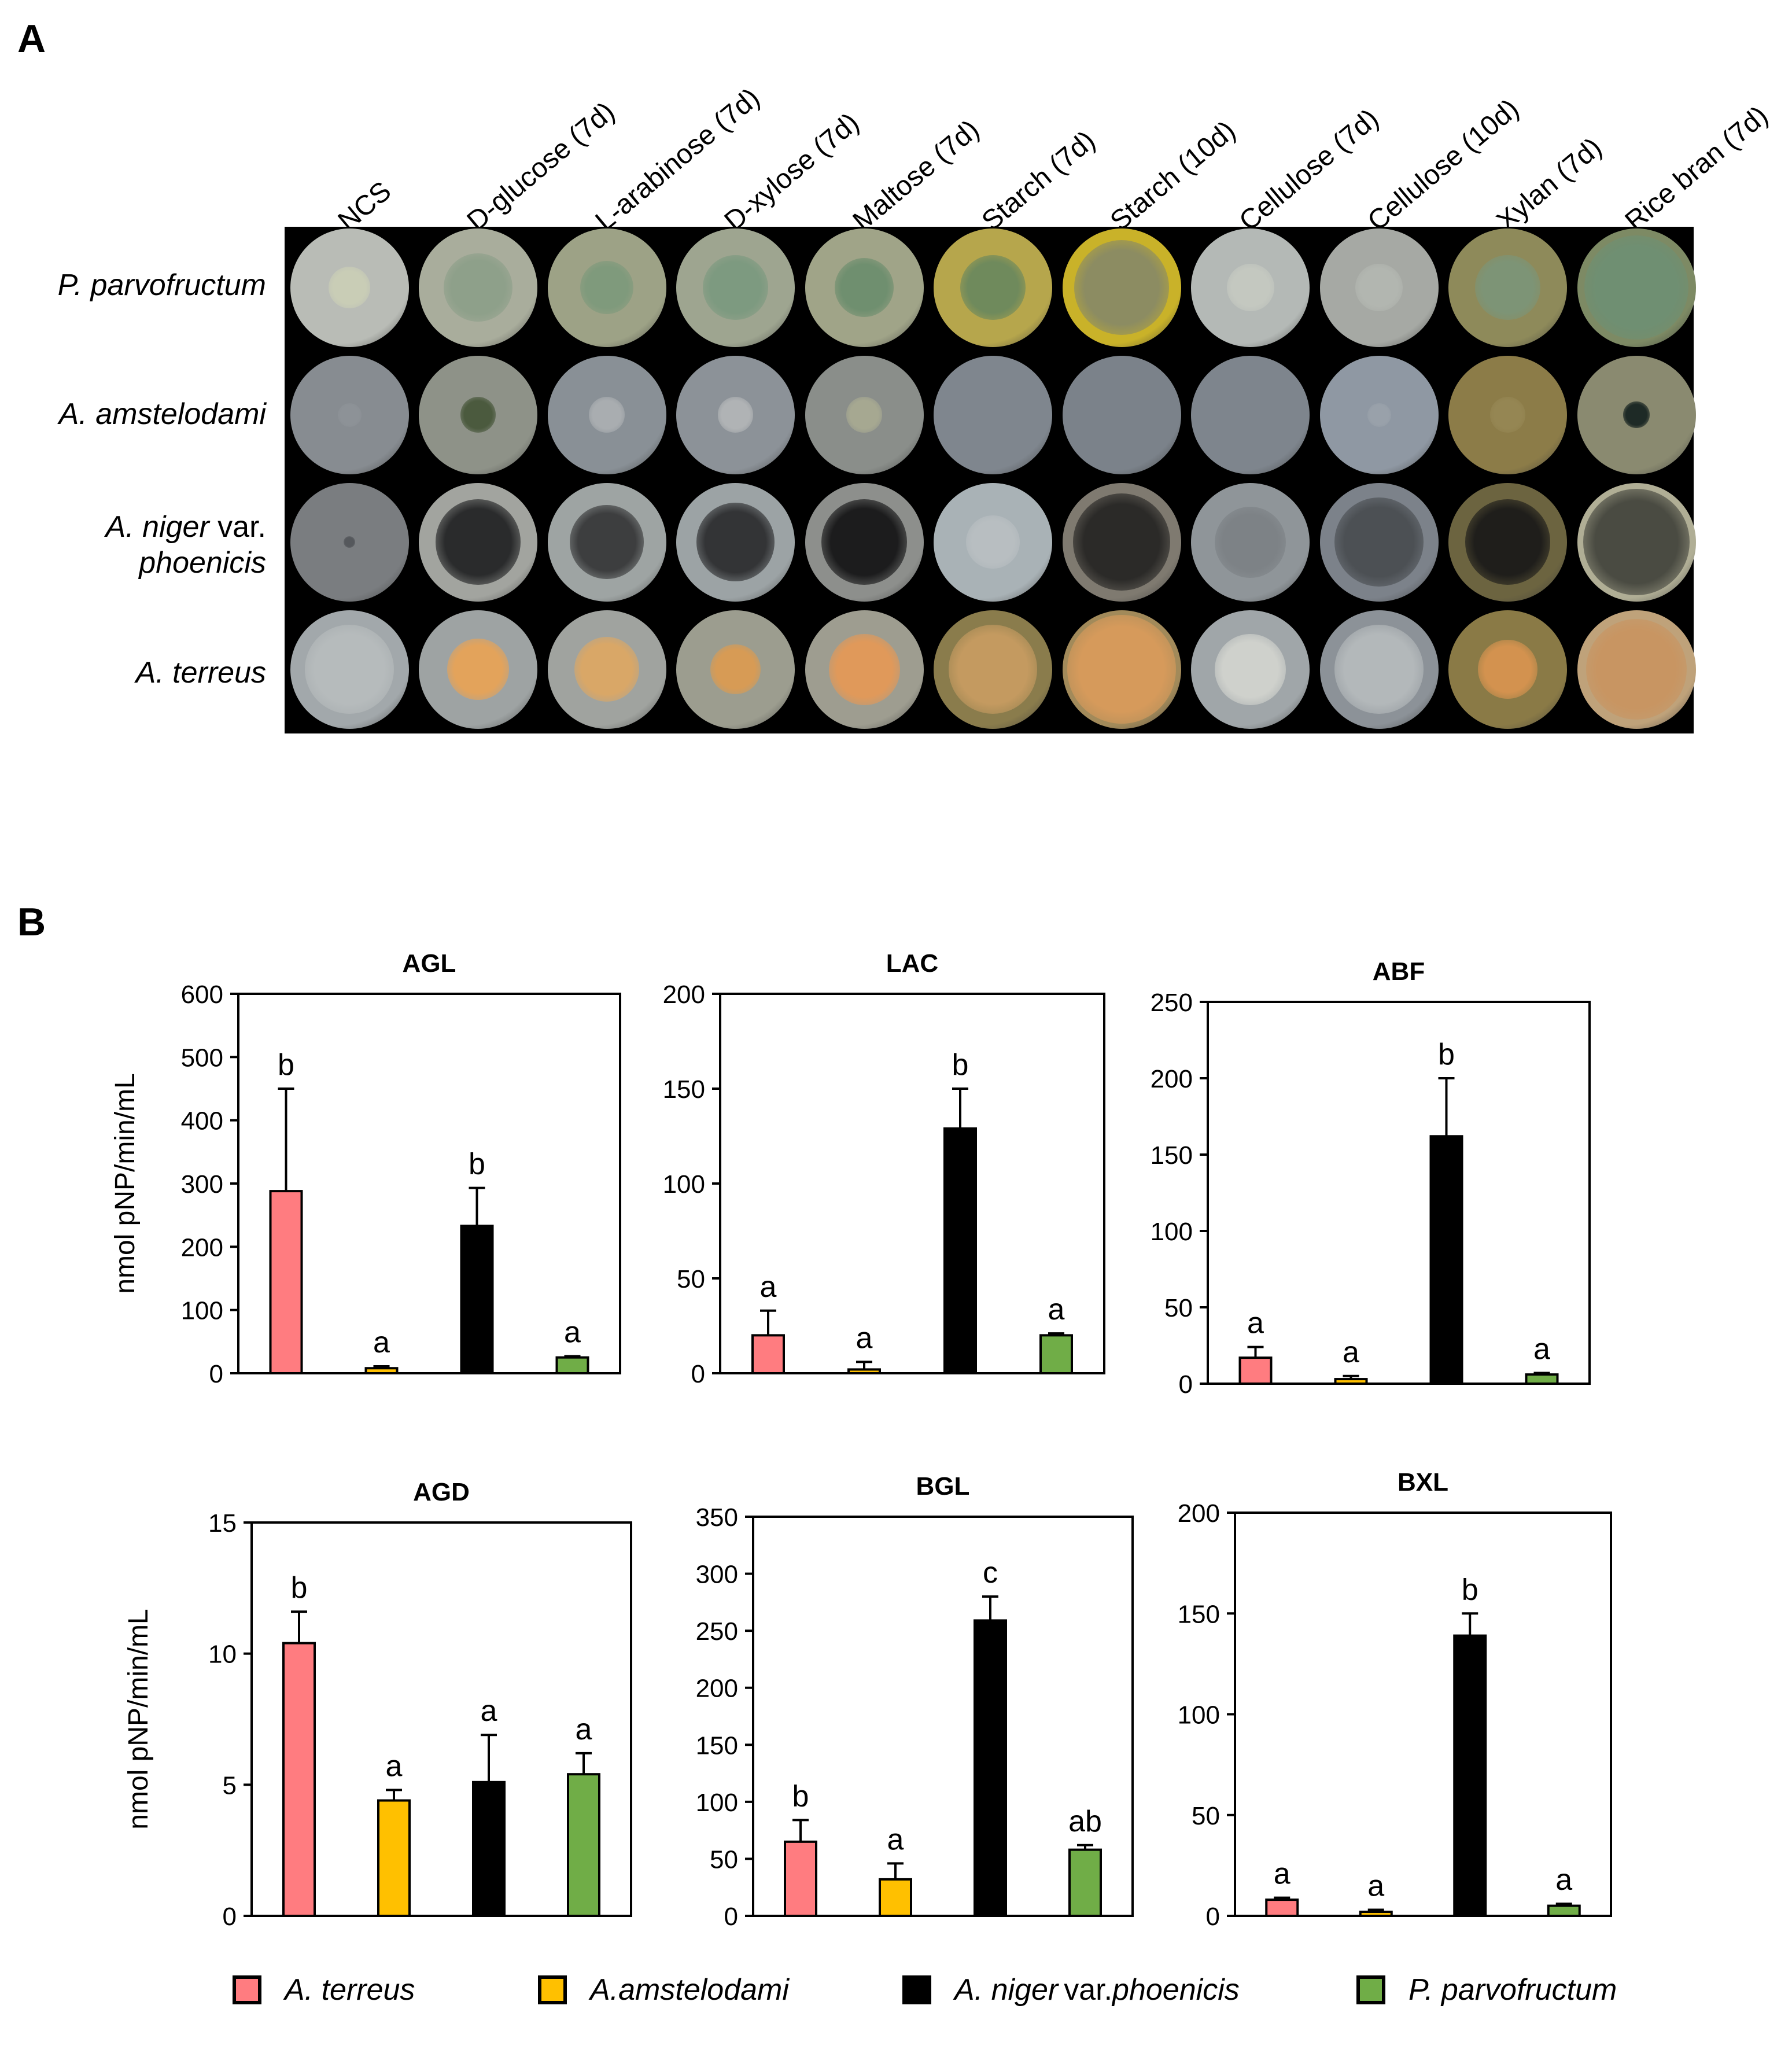 Image resolution: width=1792 pixels, height=2046 pixels. Describe the element at coordinates (1085, 1821) in the screenshot. I see `significance-letter: ab` at that location.